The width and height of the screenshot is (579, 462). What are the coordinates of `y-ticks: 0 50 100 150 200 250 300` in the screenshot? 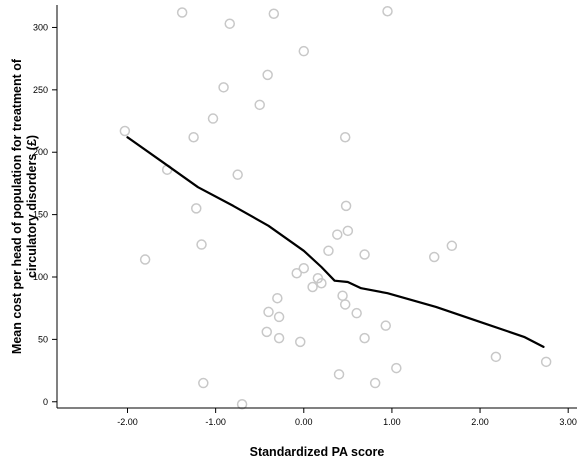 It's located at (45, 214).